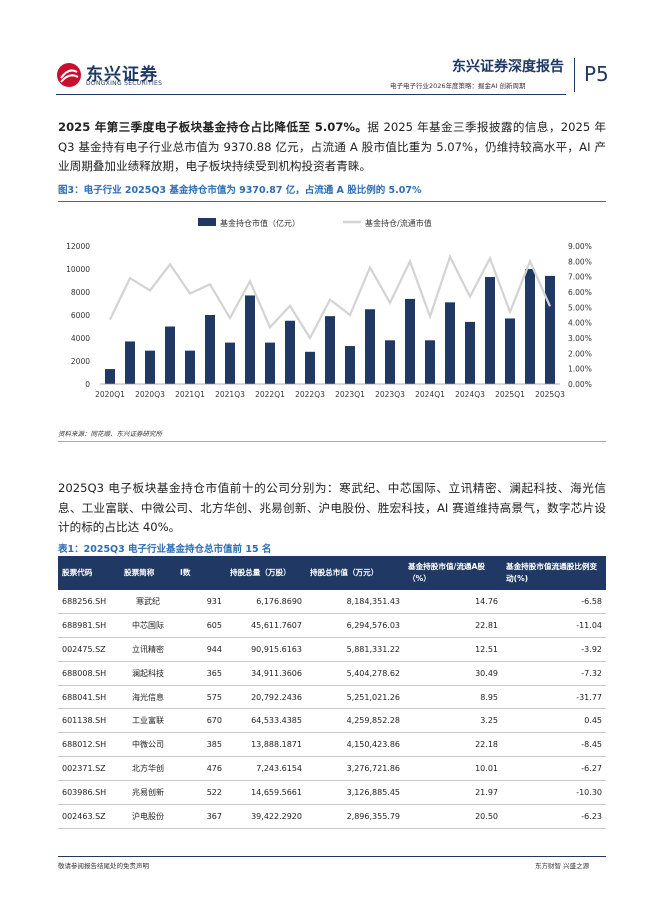  What do you see at coordinates (89, 573) in the screenshot?
I see `col-header-code: 股票代码` at bounding box center [89, 573].